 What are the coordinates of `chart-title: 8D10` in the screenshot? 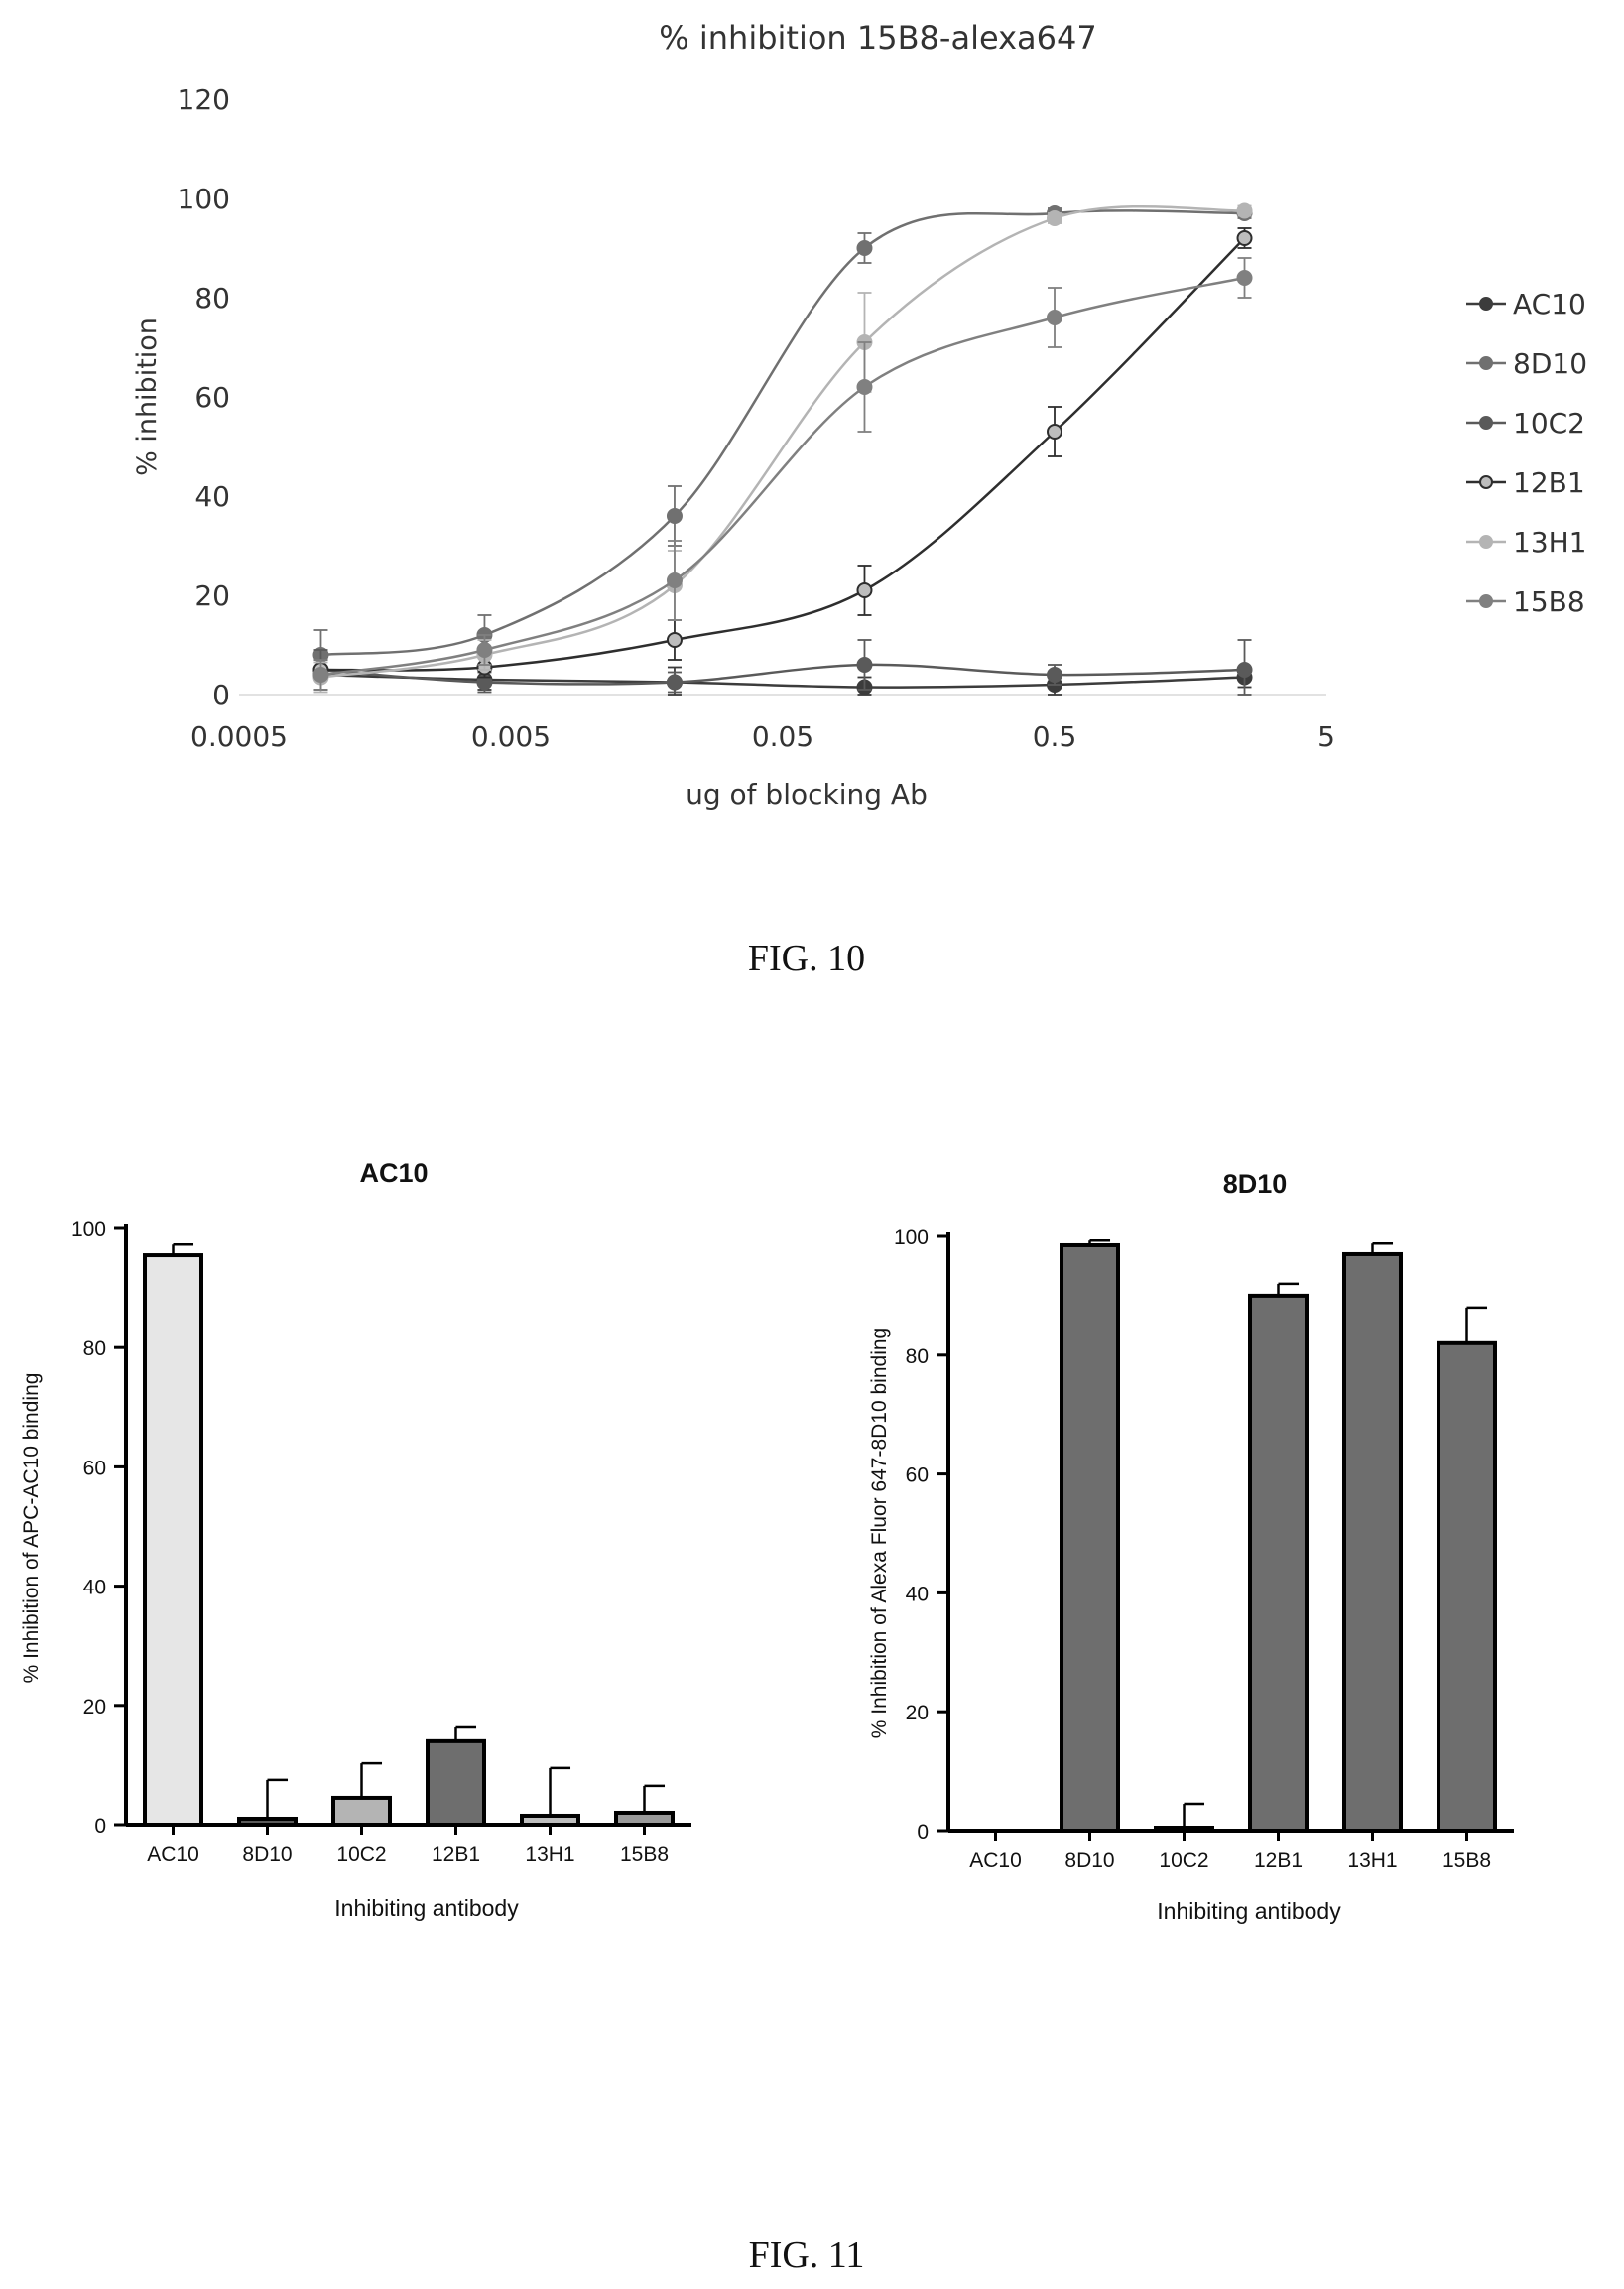 It's located at (1255, 1184).